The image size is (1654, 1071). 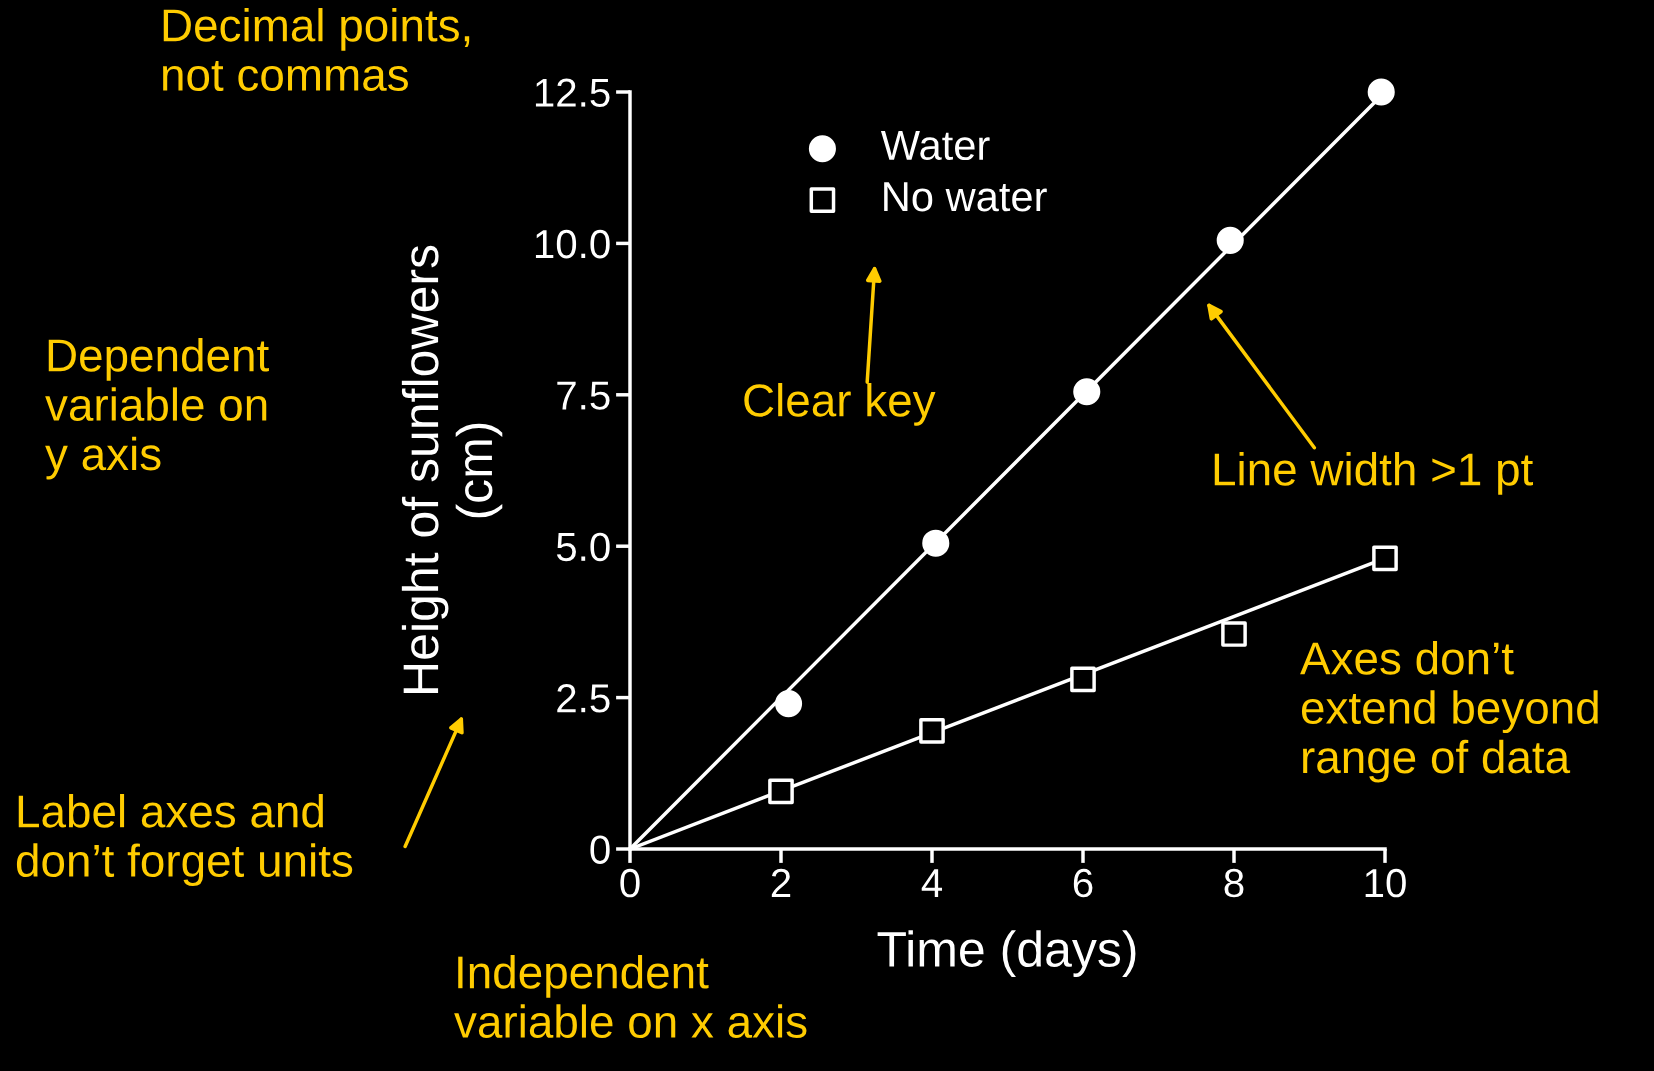 I want to click on text: Dependent variable on y axis, so click(x=157, y=409).